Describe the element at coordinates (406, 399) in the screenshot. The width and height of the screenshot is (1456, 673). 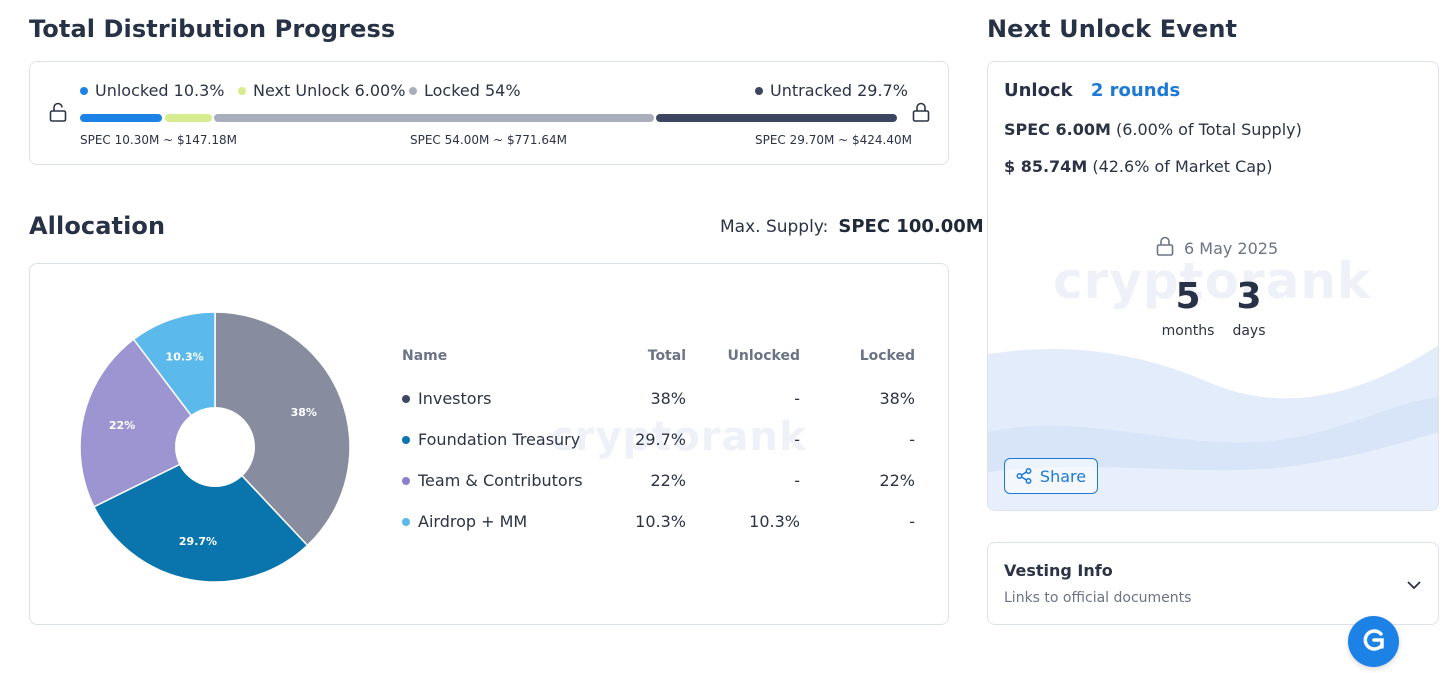
I see `row-dot-investors` at that location.